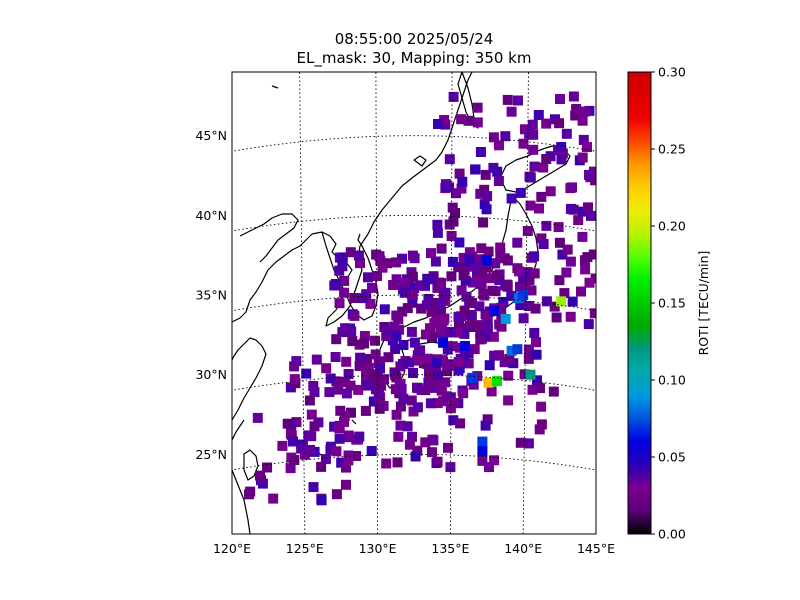 The image size is (800, 600). I want to click on title-line-2: EL_mask: 30, Mapping: 350 km, so click(414, 58).